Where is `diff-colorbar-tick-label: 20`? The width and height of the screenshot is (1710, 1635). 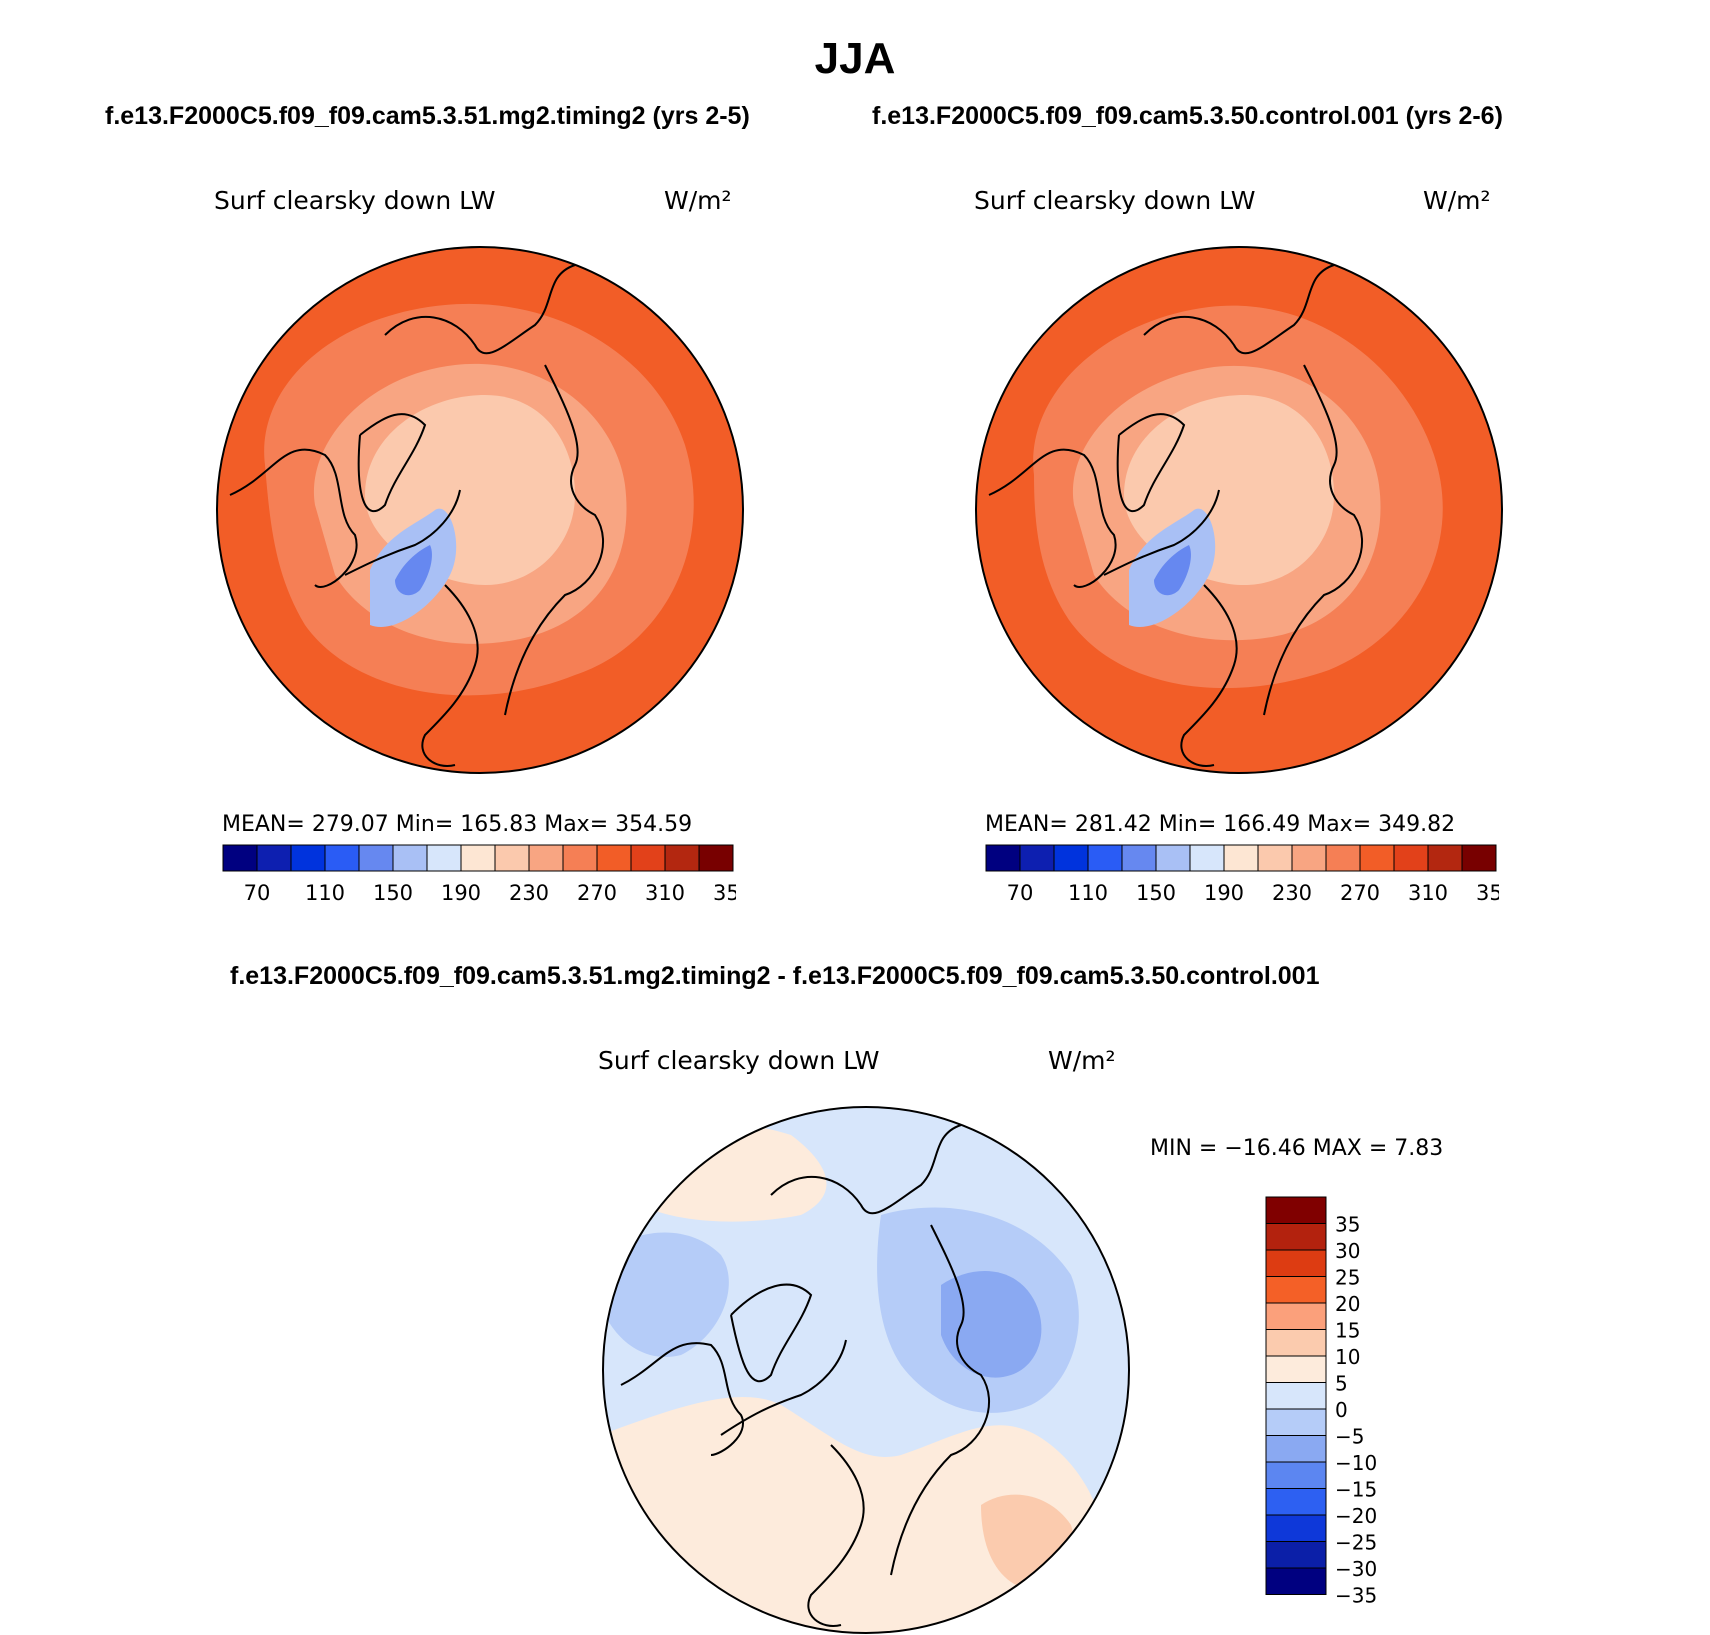
diff-colorbar-tick-label: 20 is located at coordinates (1347, 1304).